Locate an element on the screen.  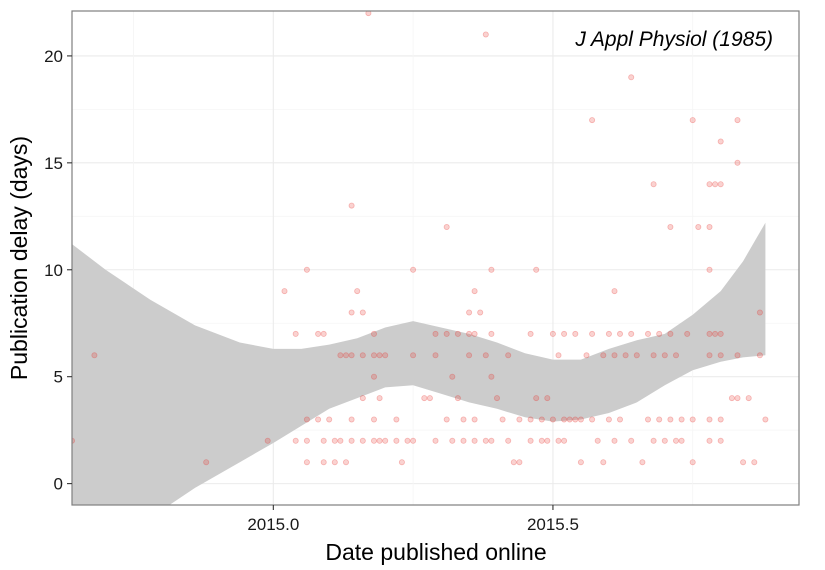
y-tick-label: 15 is located at coordinates (53, 163).